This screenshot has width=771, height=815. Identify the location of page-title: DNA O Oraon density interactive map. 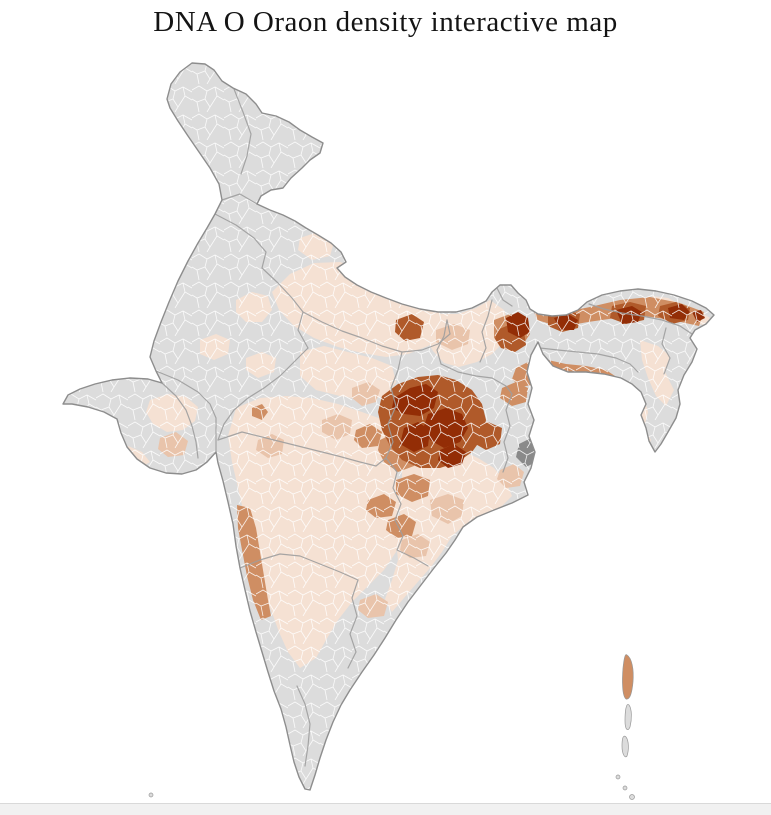
(385, 22).